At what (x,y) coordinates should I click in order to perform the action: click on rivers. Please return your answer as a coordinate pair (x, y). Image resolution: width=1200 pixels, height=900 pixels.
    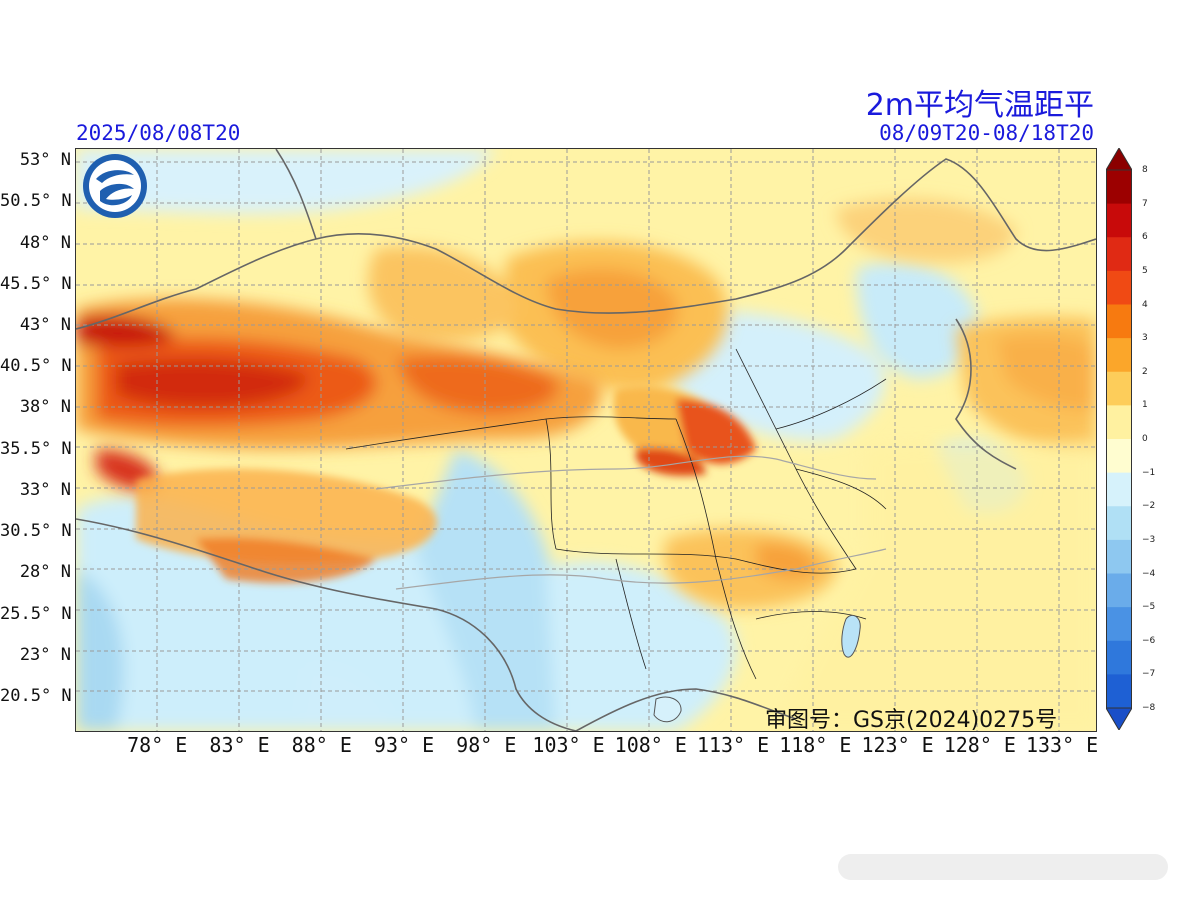
    Looking at the image, I should click on (631, 522).